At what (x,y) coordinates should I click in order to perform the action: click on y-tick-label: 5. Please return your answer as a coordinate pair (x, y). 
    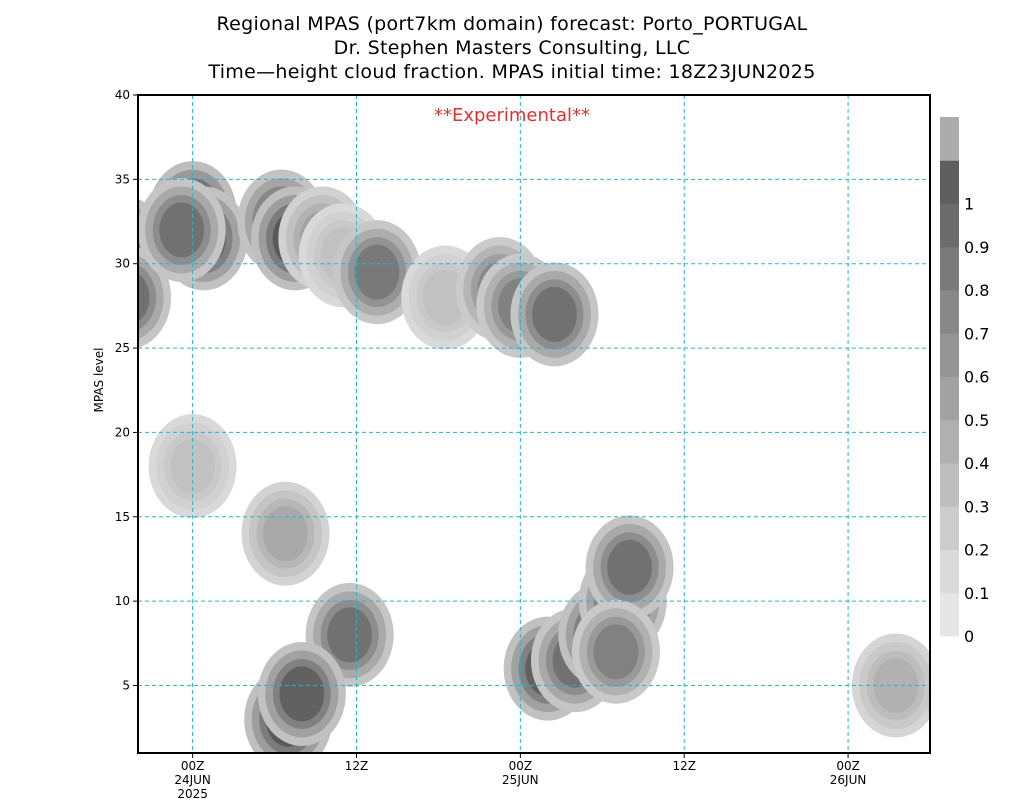
    Looking at the image, I should click on (126, 686).